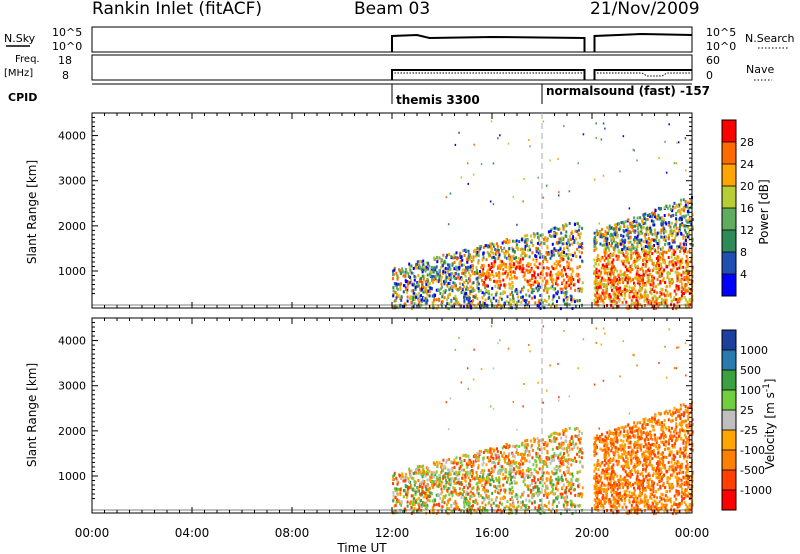 This screenshot has width=800, height=554. Describe the element at coordinates (72, 226) in the screenshot. I see `power-y-tick-label: 2000` at that location.